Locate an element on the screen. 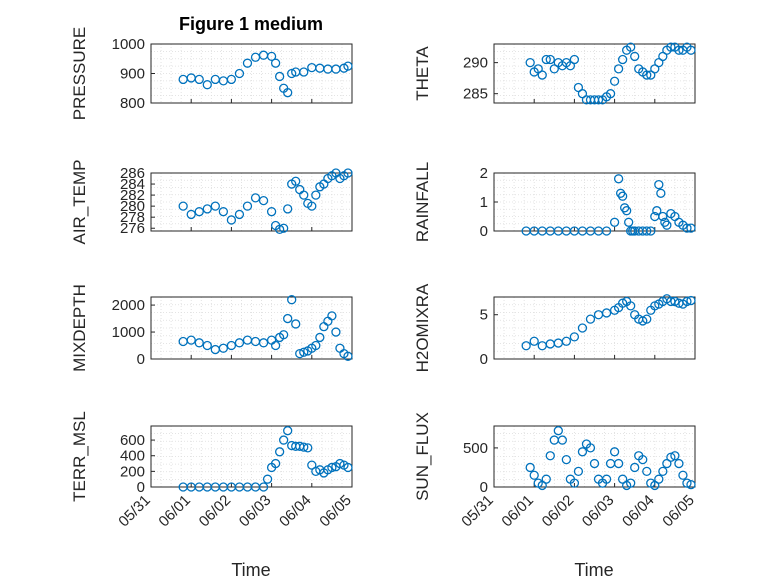 The width and height of the screenshot is (778, 583). figure-title: Figure 1 medium is located at coordinates (251, 24).